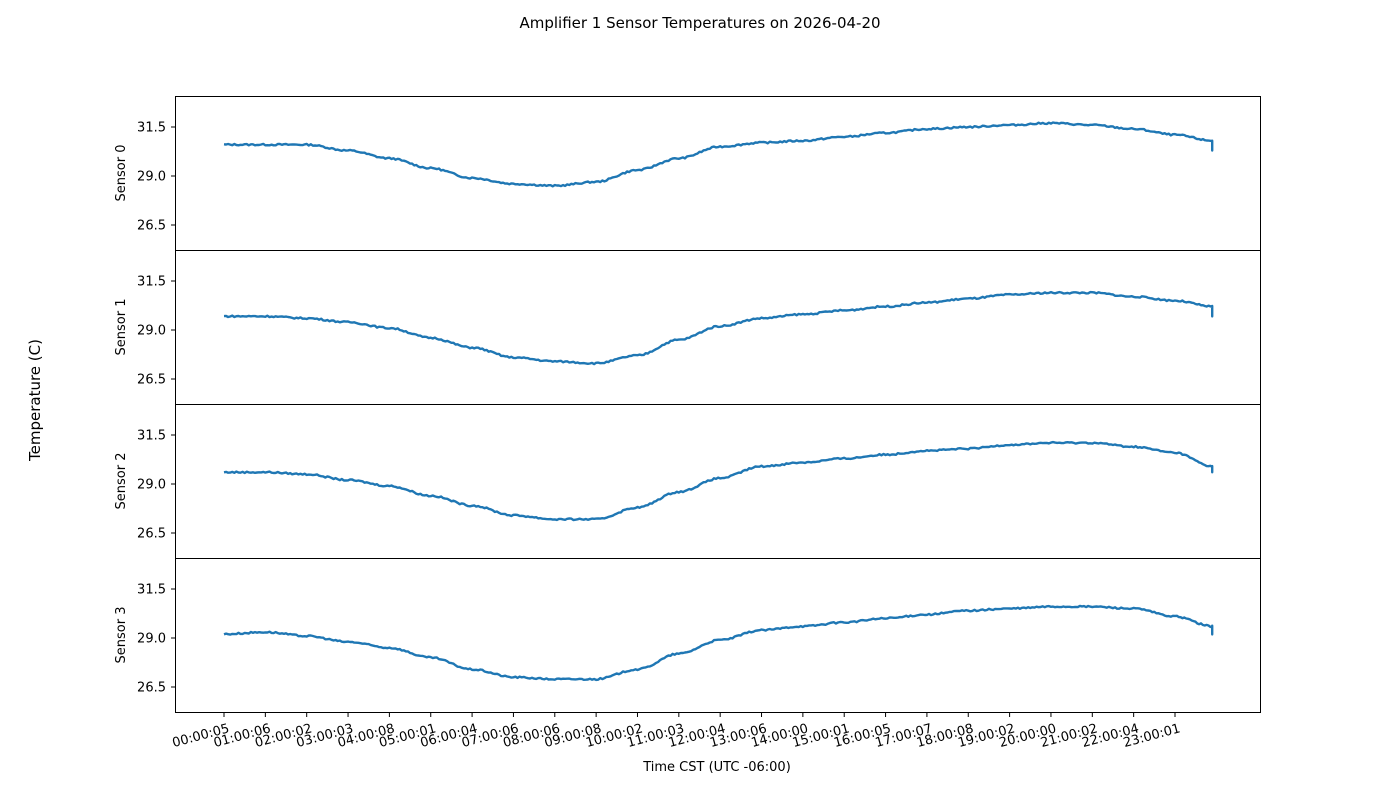  Describe the element at coordinates (121, 481) in the screenshot. I see `subplot-ylabel: Sensor 2` at that location.